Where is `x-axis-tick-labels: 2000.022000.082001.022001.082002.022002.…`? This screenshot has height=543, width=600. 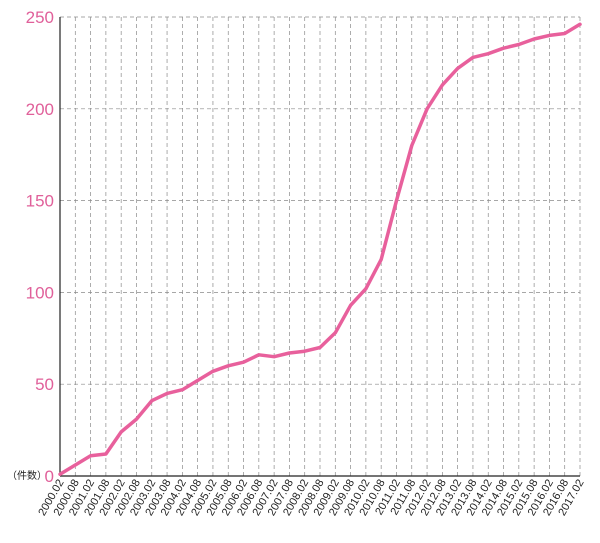
x-axis-tick-labels: 2000.022000.082001.022001.082002.022002.… is located at coordinates (311, 498).